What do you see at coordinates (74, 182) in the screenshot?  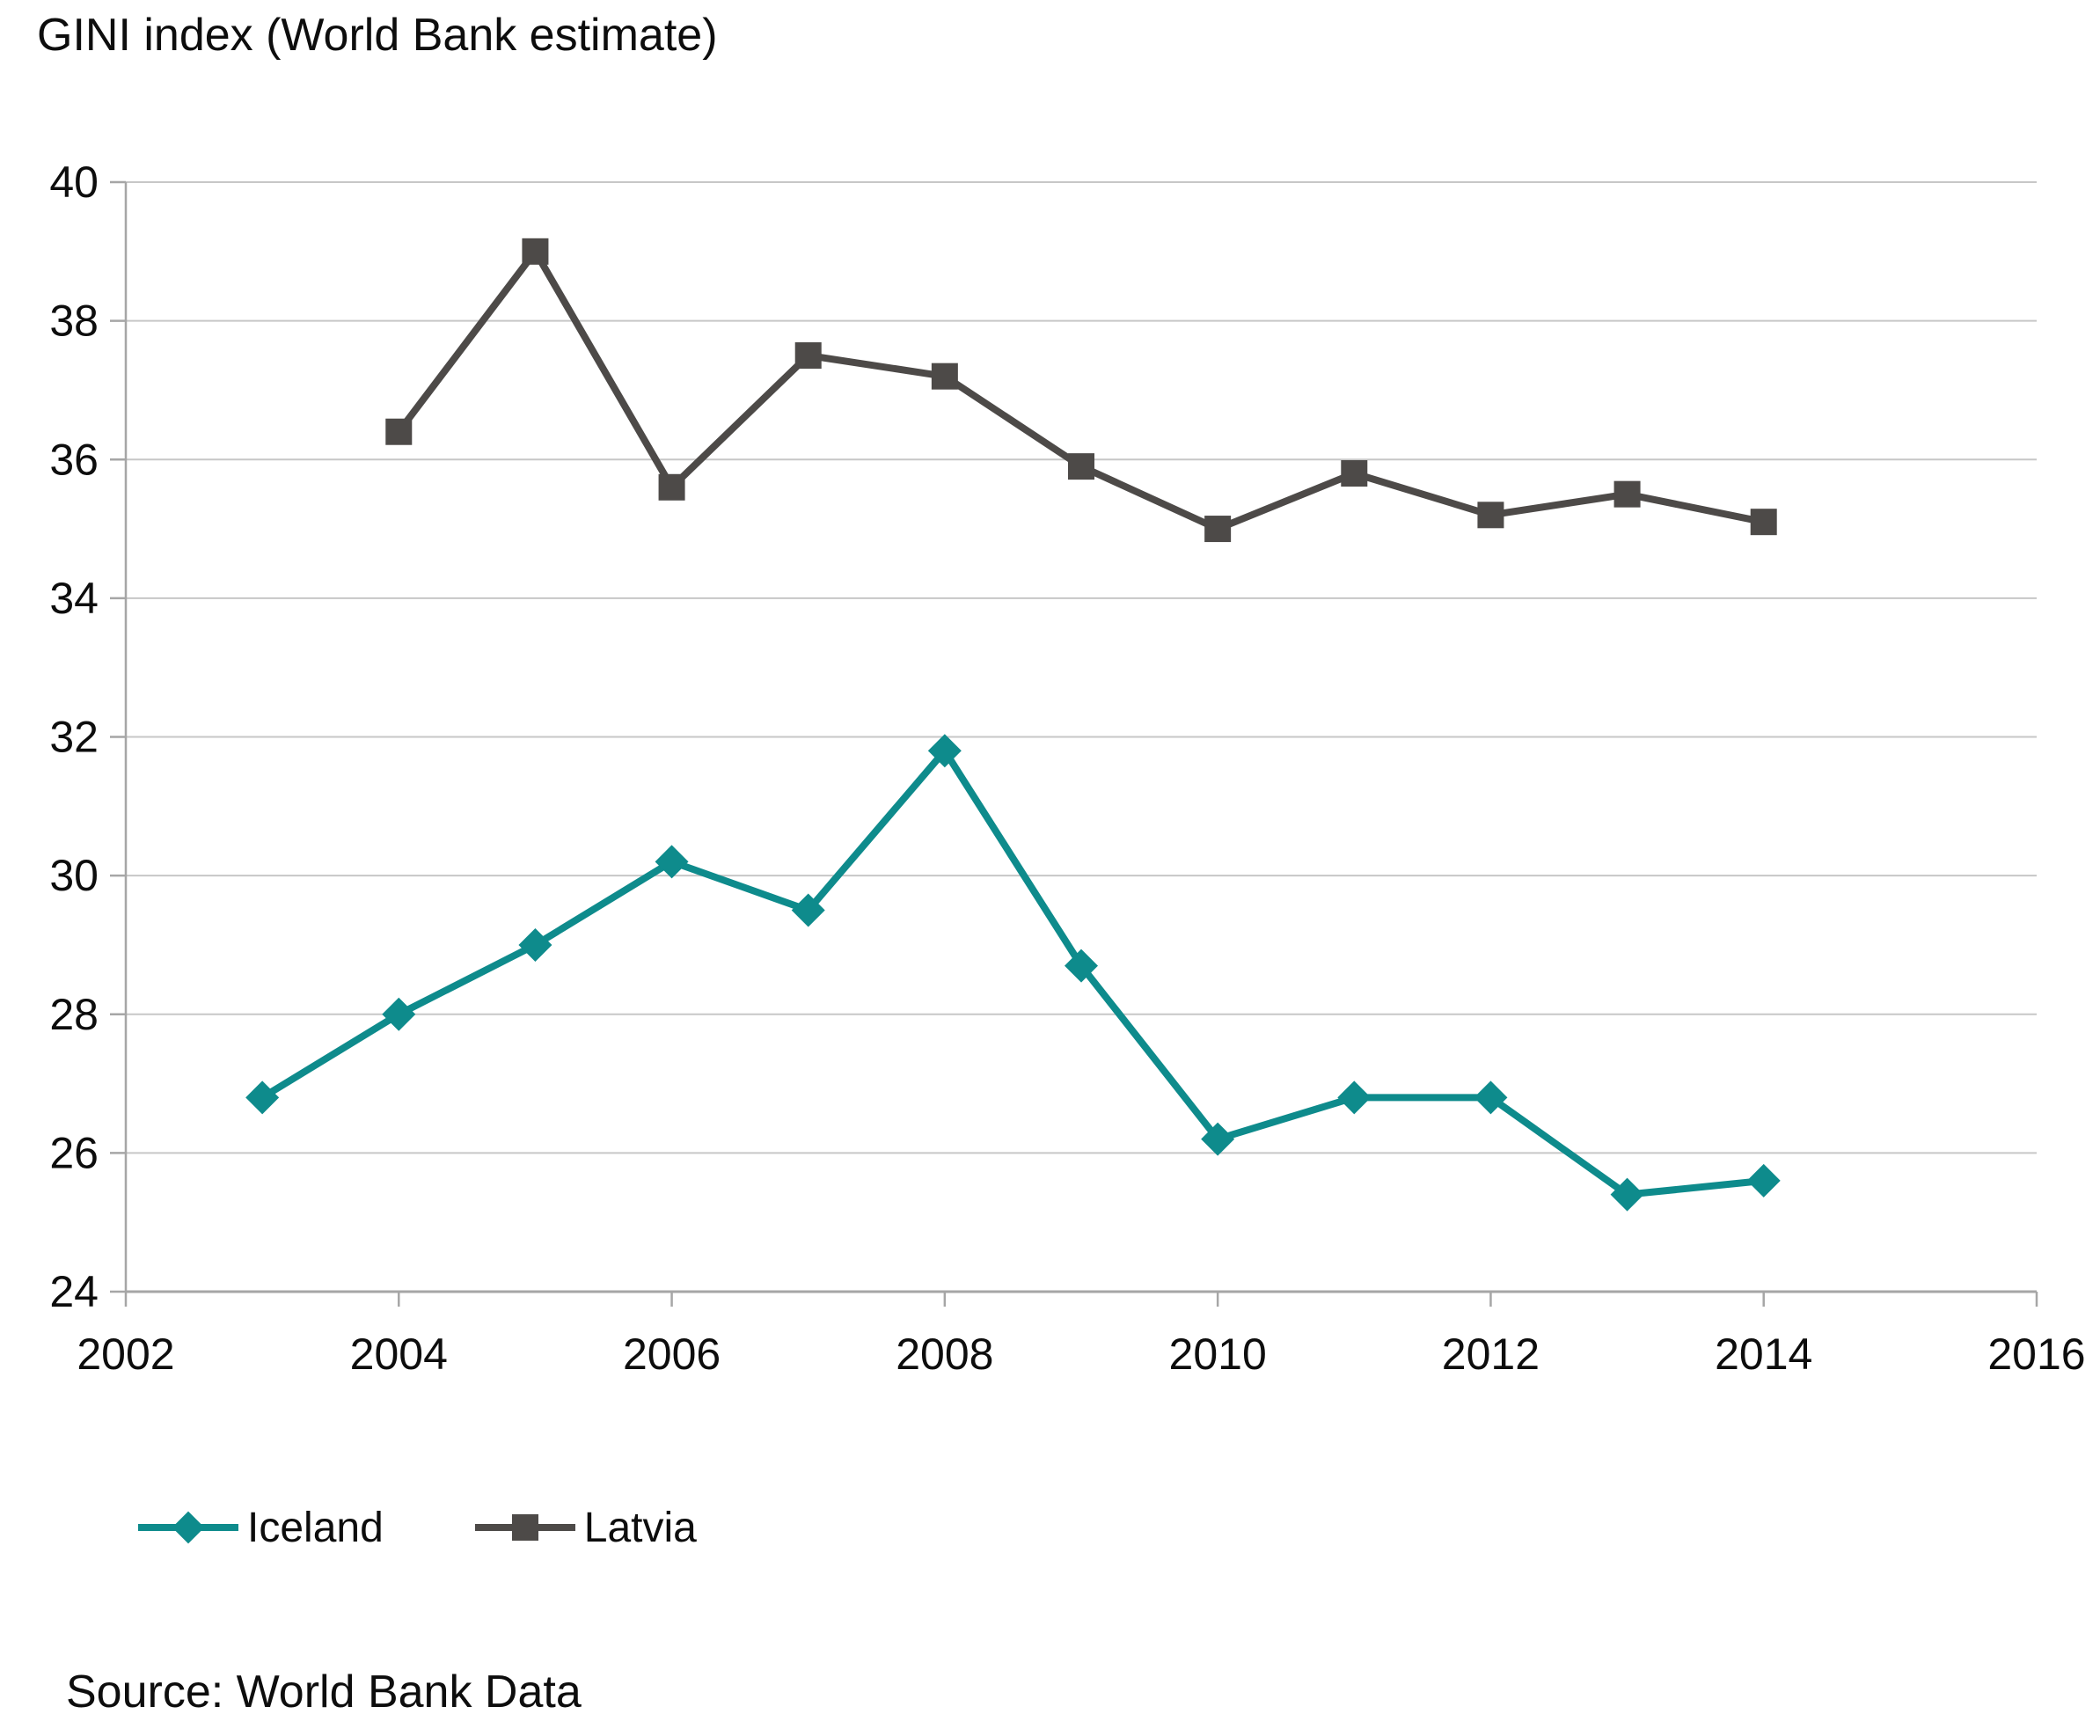 I see `y-tick-label: 40` at bounding box center [74, 182].